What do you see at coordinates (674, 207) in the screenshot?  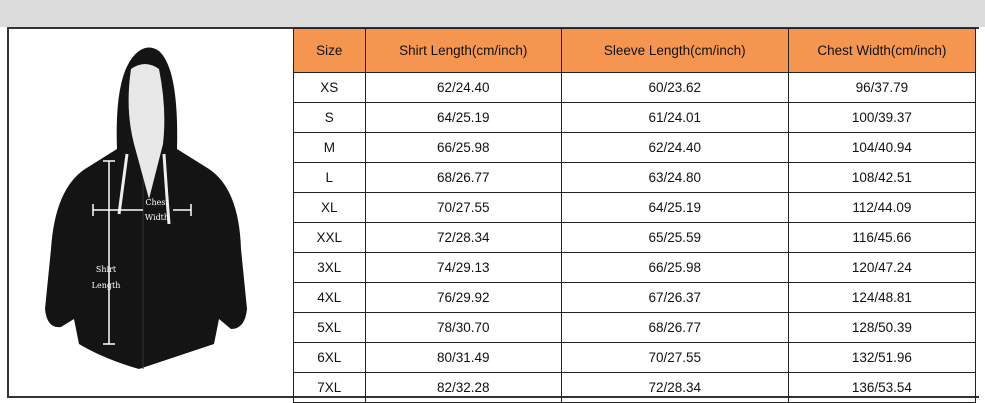 I see `cell-sleeve-length: 64/25.19` at bounding box center [674, 207].